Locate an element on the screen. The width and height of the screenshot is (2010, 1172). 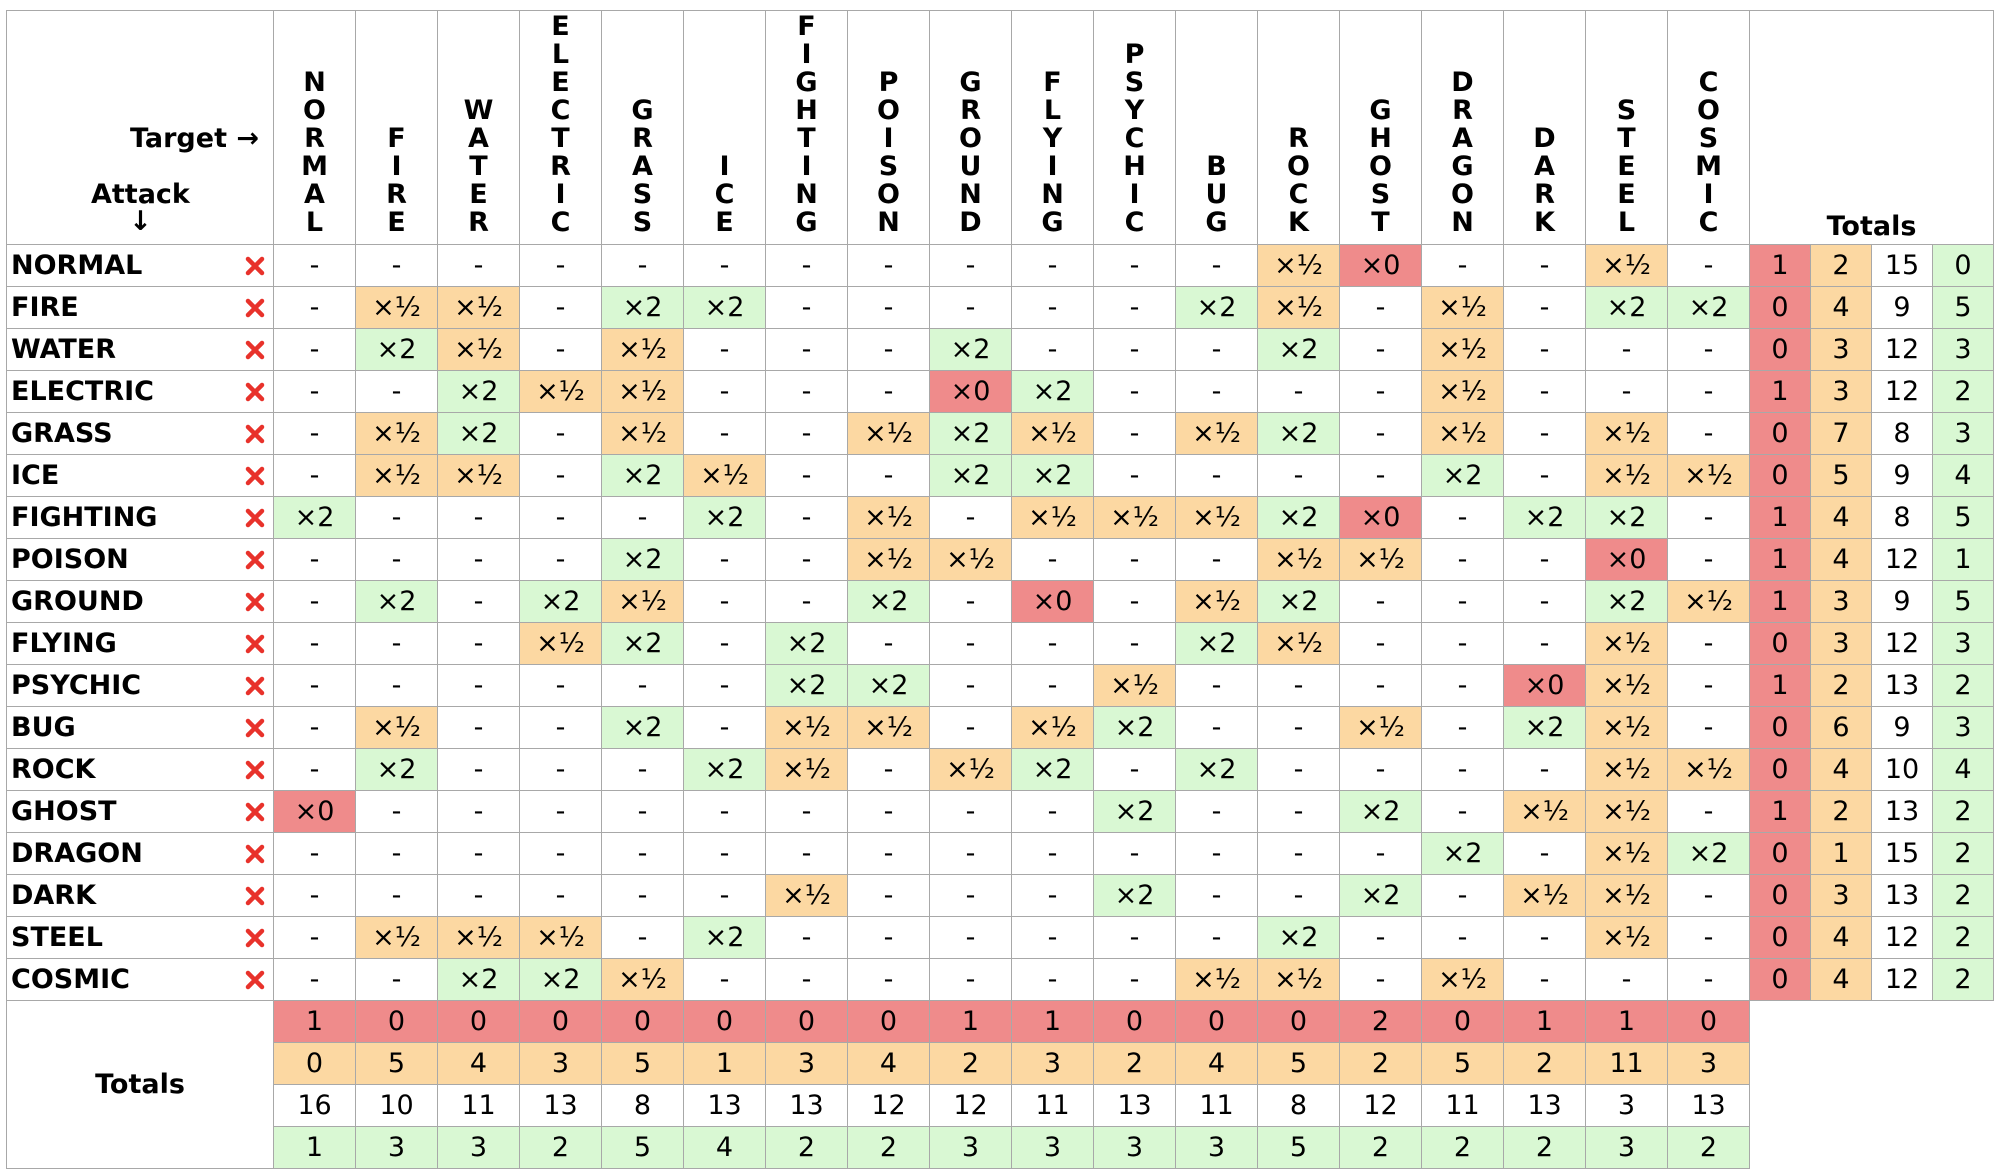
row-name: ELECTRIC is located at coordinates (82, 391).